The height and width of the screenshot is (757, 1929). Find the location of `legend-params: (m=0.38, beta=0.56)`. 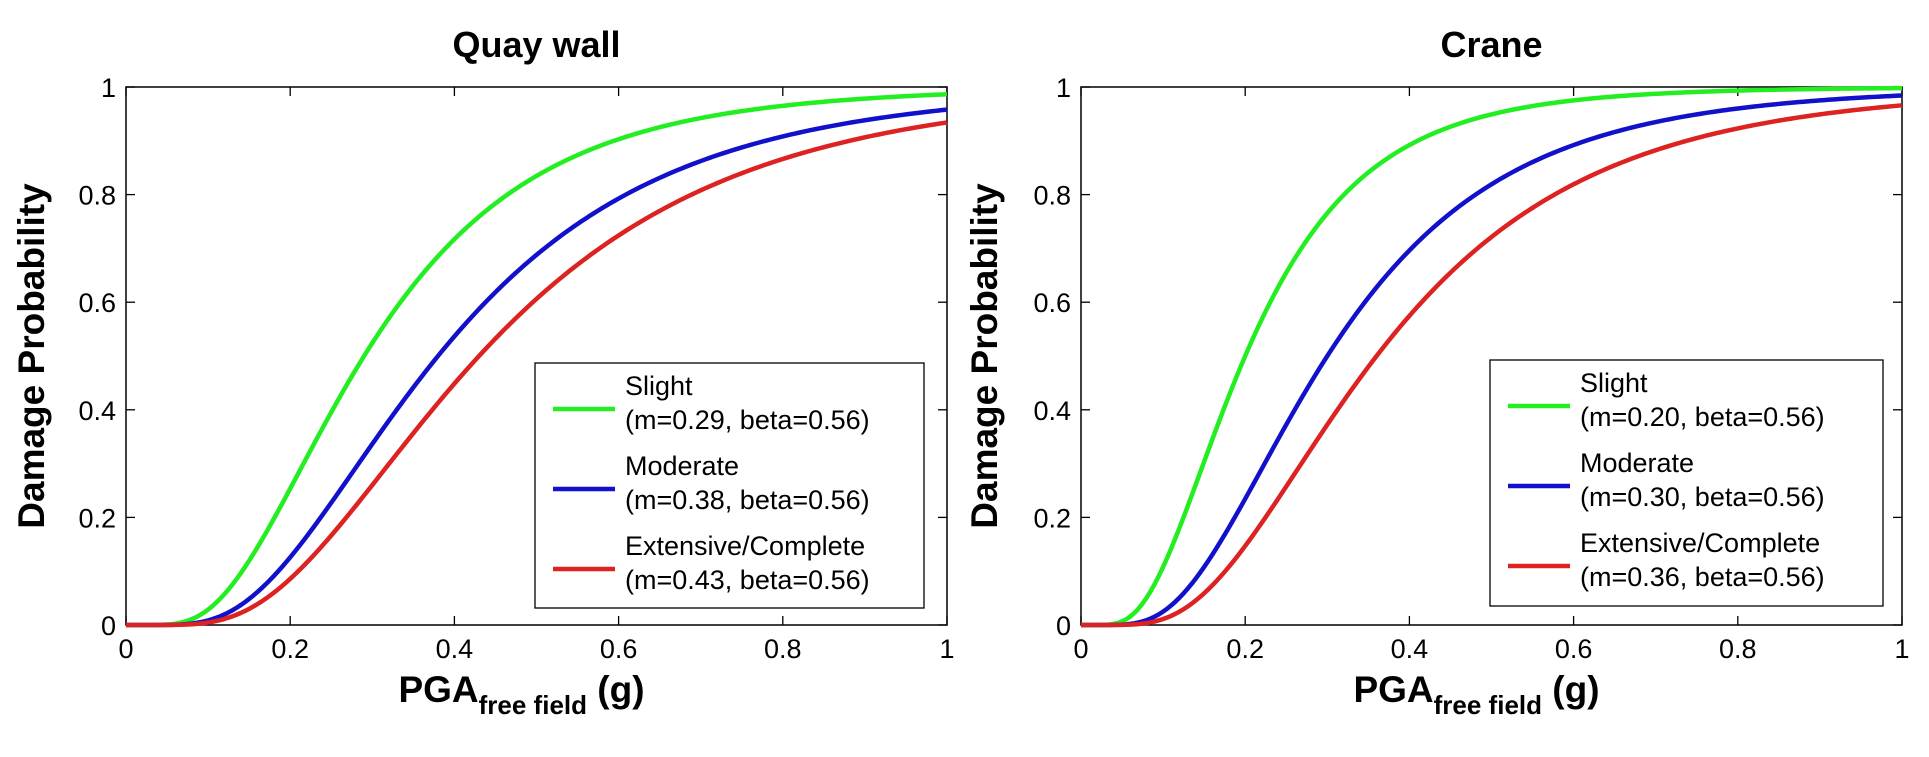

legend-params: (m=0.38, beta=0.56) is located at coordinates (747, 500).